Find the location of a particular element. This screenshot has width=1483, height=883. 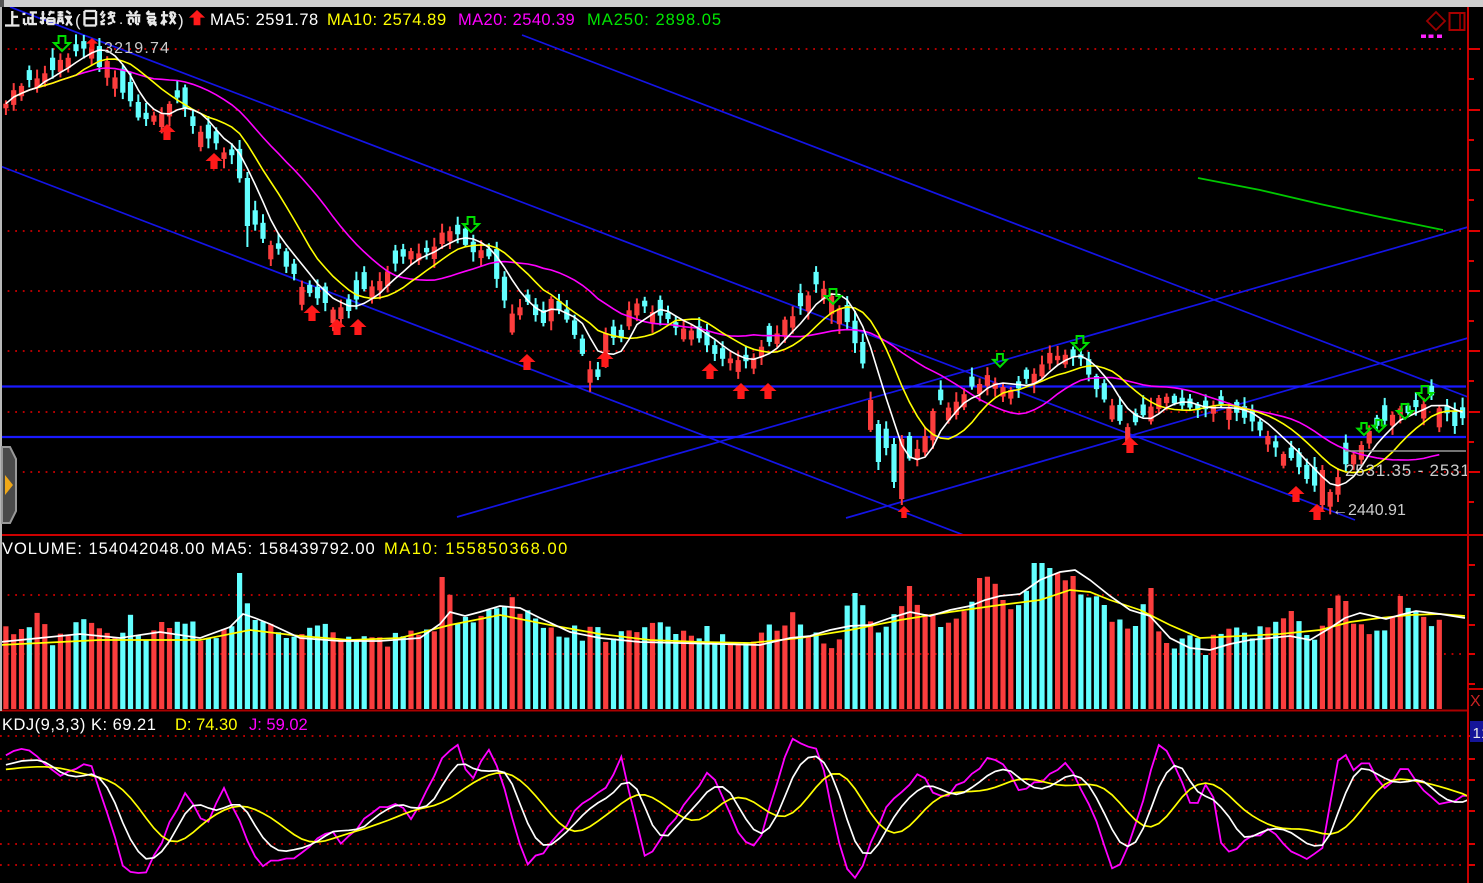

svg-text: 3219.74 is located at coordinates (137, 48).